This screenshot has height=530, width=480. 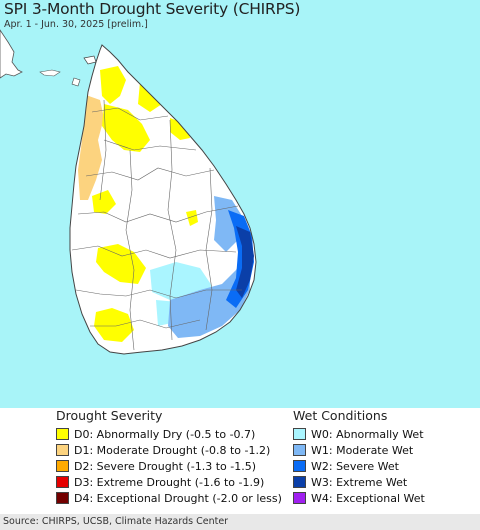 What do you see at coordinates (76, 24) in the screenshot?
I see `map-subtitle: Apr. 1 - Jun. 30, 2025 [prelim.]` at bounding box center [76, 24].